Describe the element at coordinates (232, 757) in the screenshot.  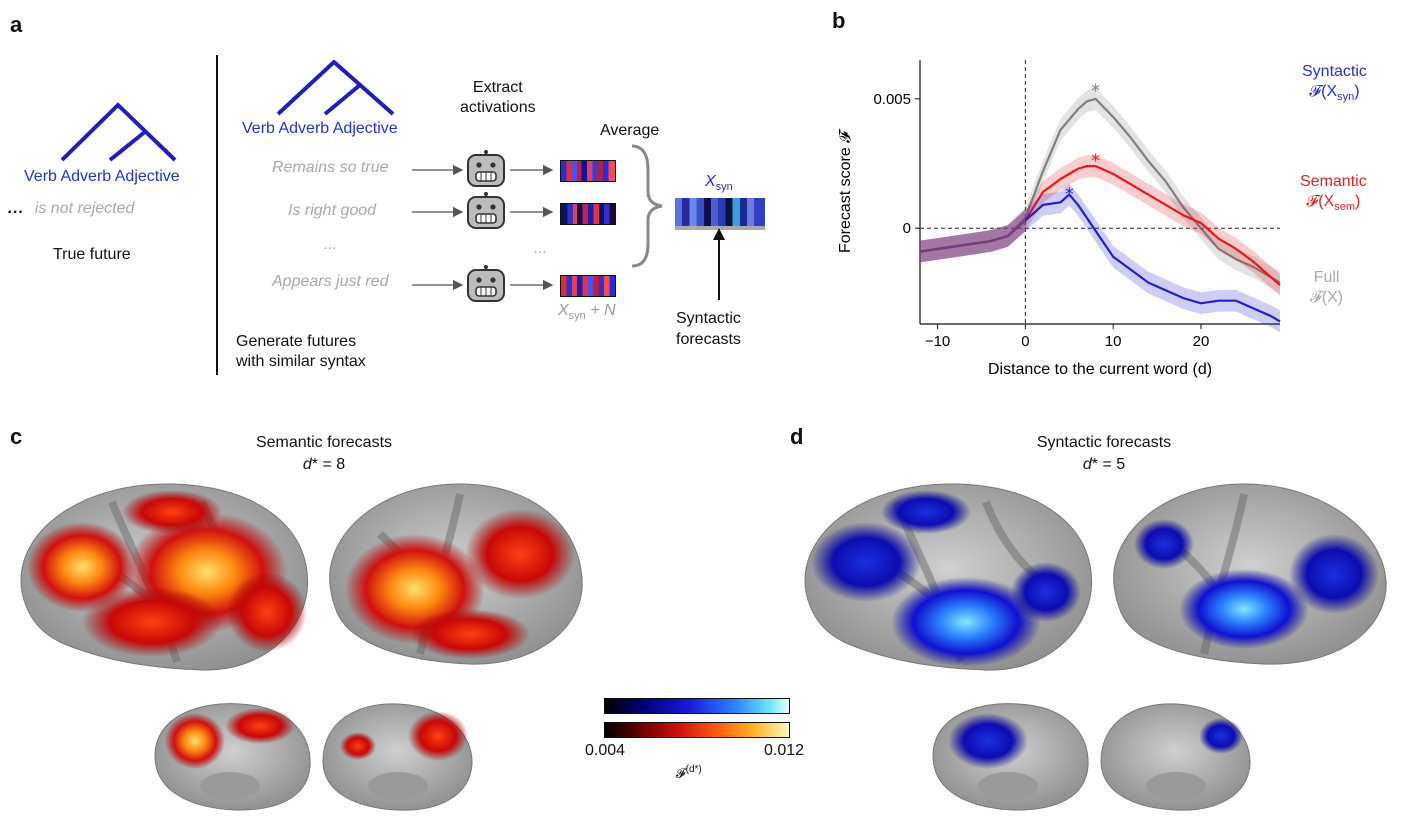
I see `brain-left-medial-semantic` at that location.